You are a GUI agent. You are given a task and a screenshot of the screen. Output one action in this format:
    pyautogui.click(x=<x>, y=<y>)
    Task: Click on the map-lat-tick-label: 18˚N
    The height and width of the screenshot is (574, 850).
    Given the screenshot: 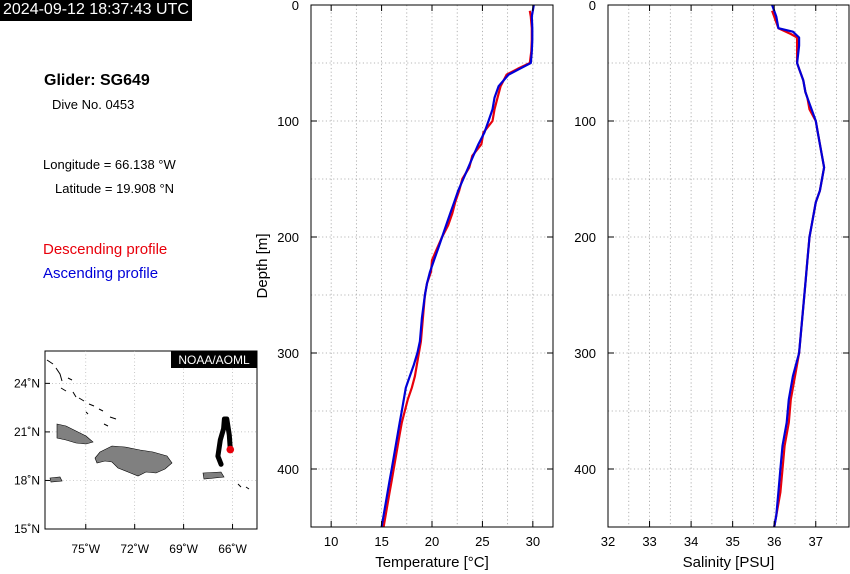 What is the action you would take?
    pyautogui.click(x=27, y=480)
    